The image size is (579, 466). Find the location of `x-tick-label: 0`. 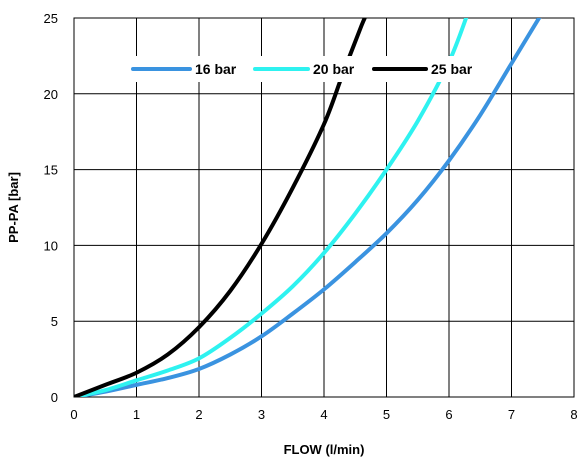

x-tick-label: 0 is located at coordinates (73, 414).